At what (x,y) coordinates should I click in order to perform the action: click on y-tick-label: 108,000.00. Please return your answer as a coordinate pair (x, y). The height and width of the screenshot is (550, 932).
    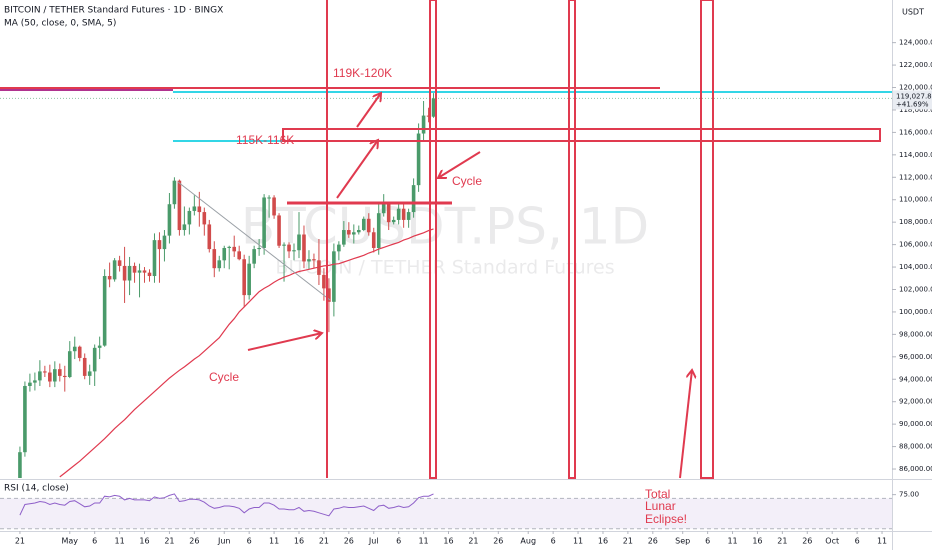
    Looking at the image, I should click on (915, 222).